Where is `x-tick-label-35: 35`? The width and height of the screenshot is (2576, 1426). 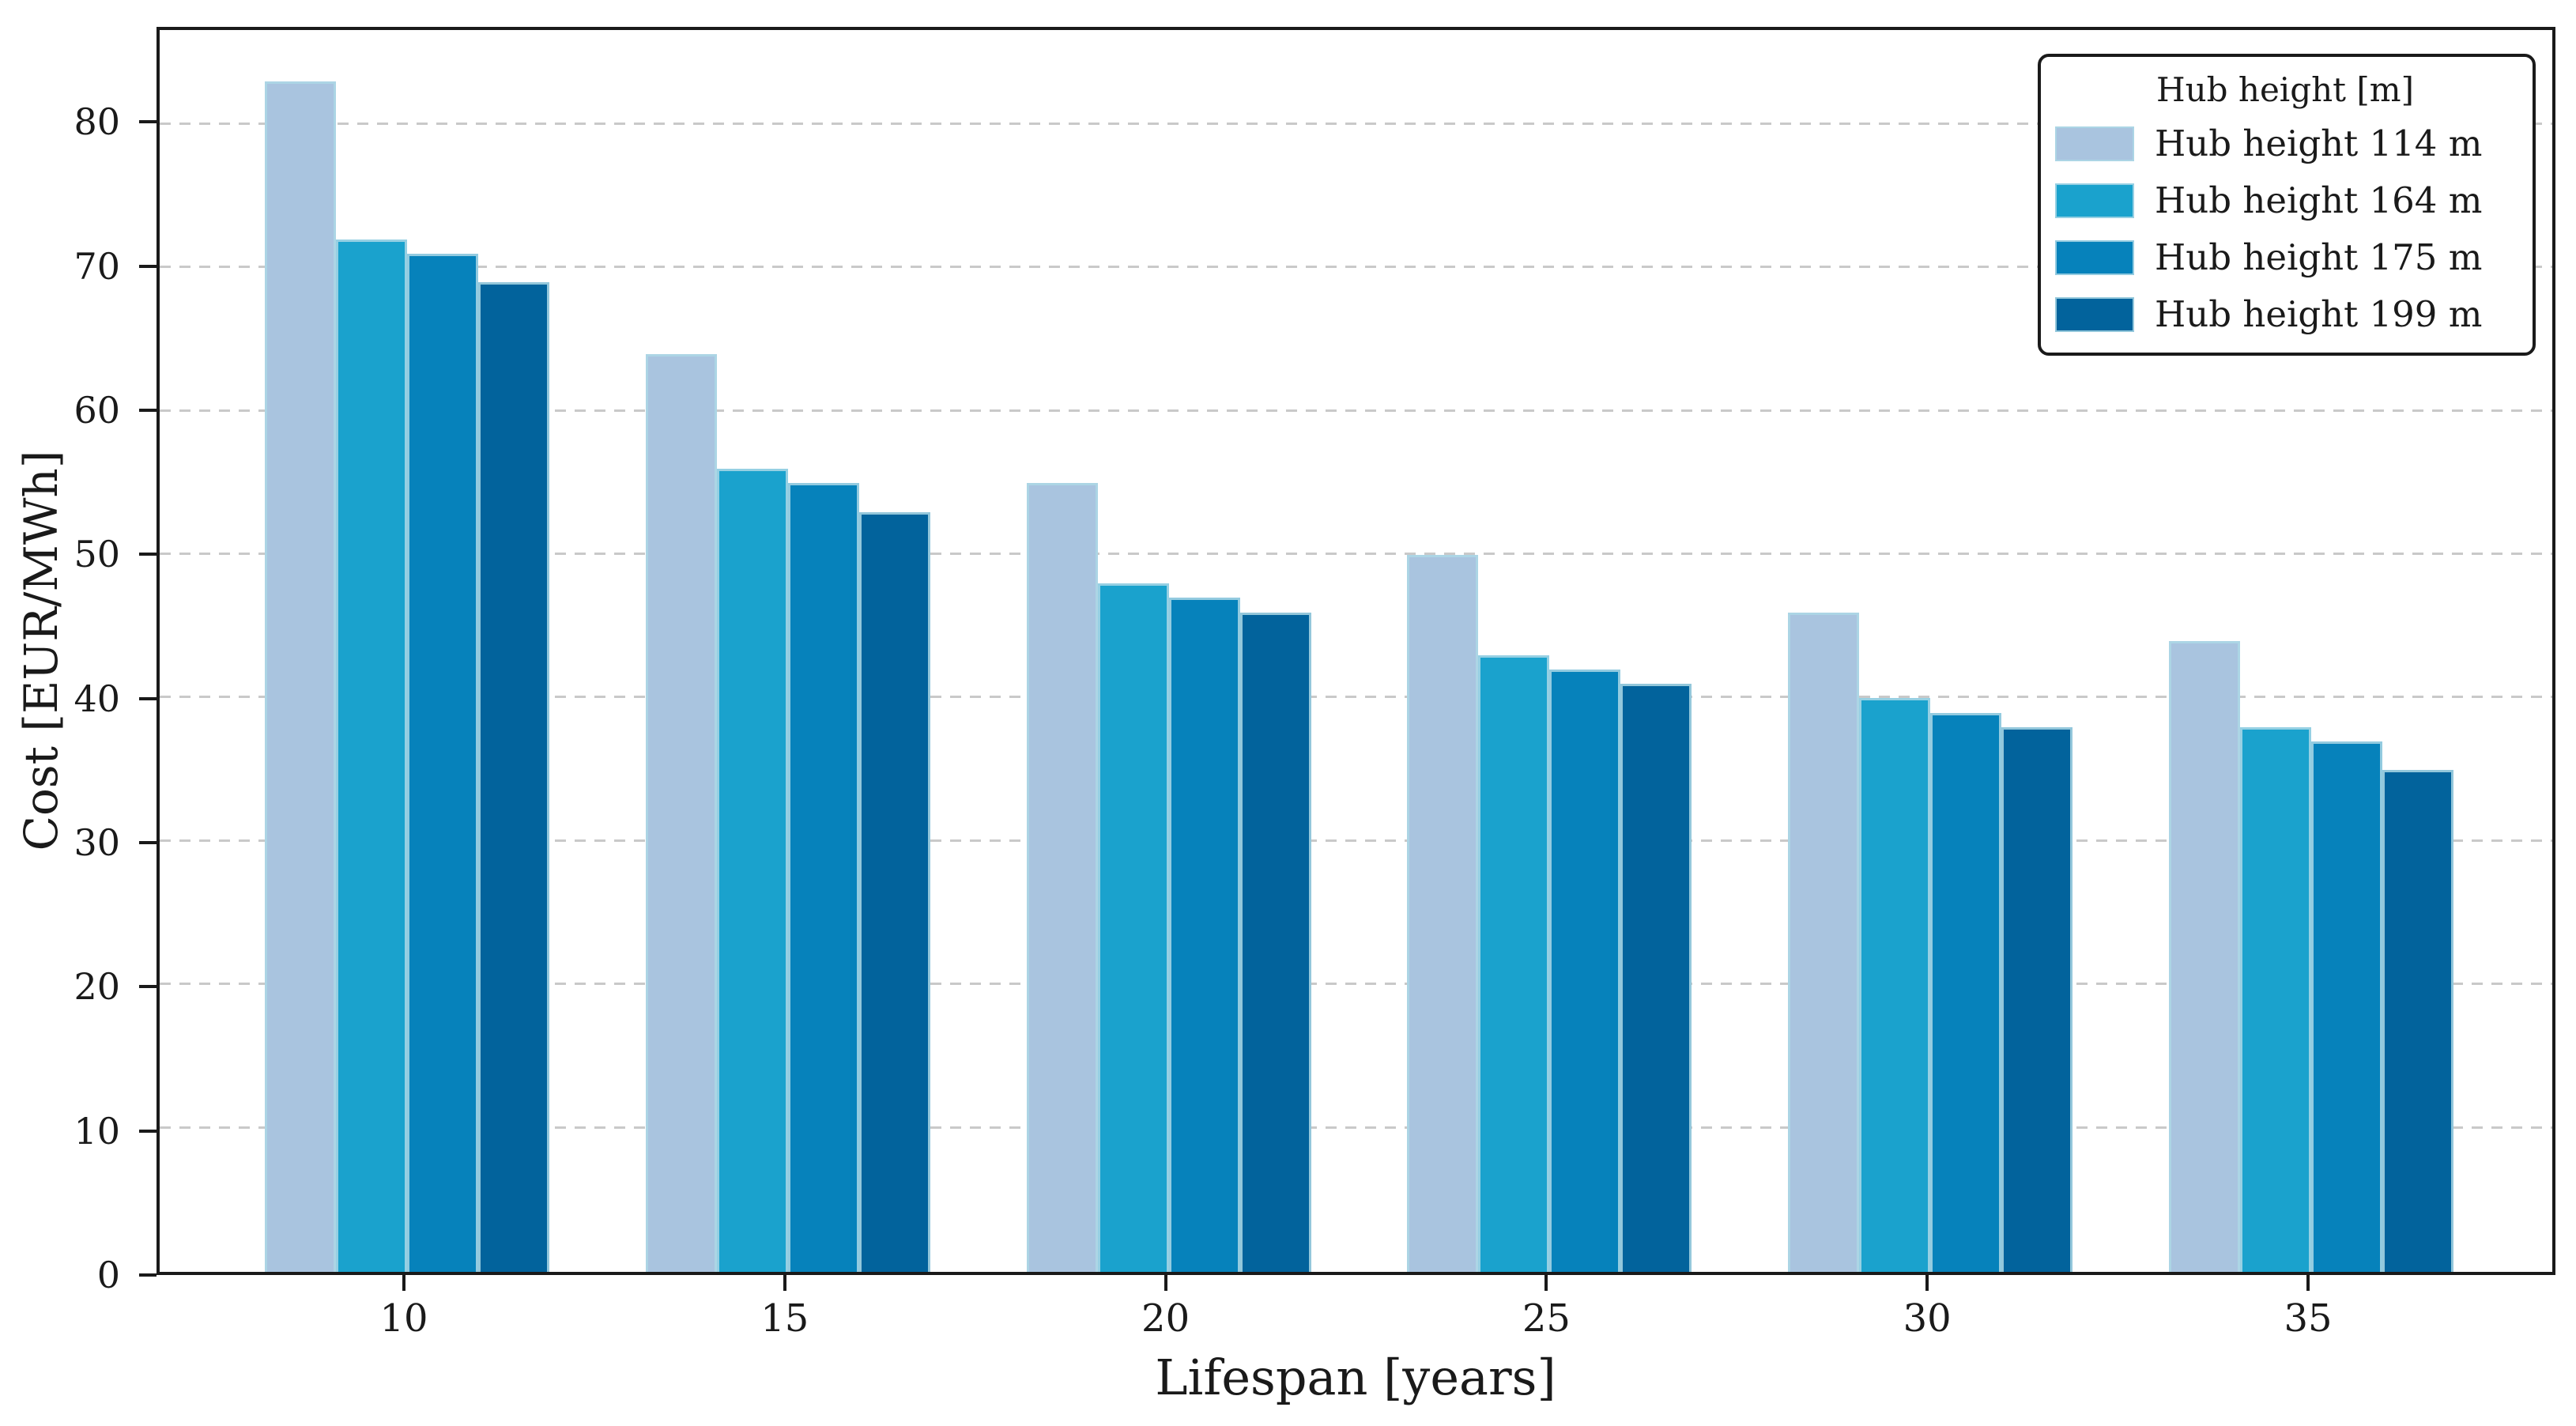
x-tick-label-35: 35 is located at coordinates (2308, 1318).